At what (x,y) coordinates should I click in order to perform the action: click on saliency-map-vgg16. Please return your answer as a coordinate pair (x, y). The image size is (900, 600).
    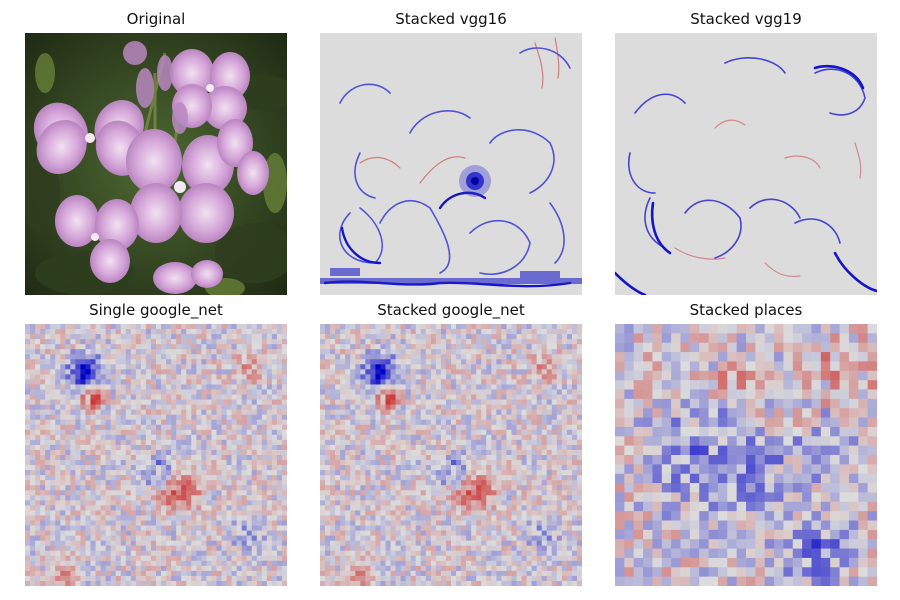
    Looking at the image, I should click on (451, 164).